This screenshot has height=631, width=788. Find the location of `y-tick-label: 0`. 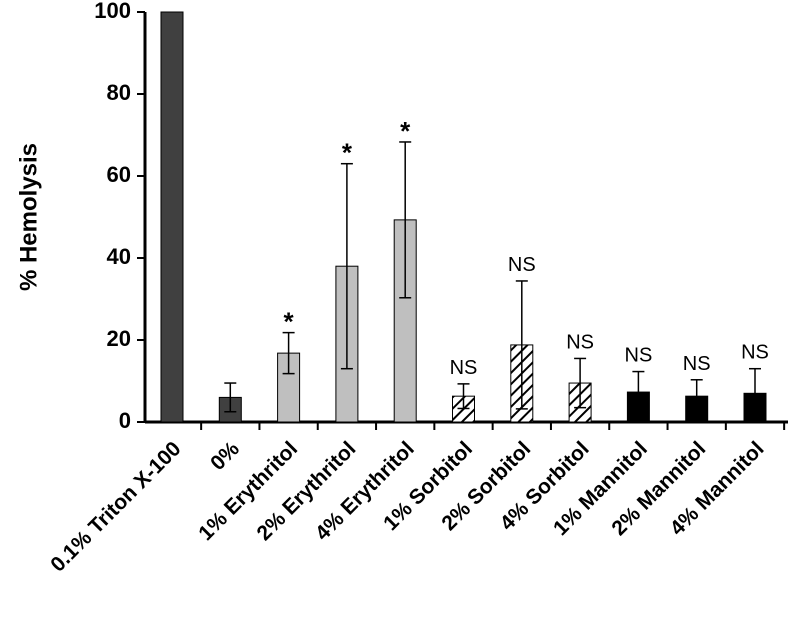

y-tick-label: 0 is located at coordinates (125, 420).